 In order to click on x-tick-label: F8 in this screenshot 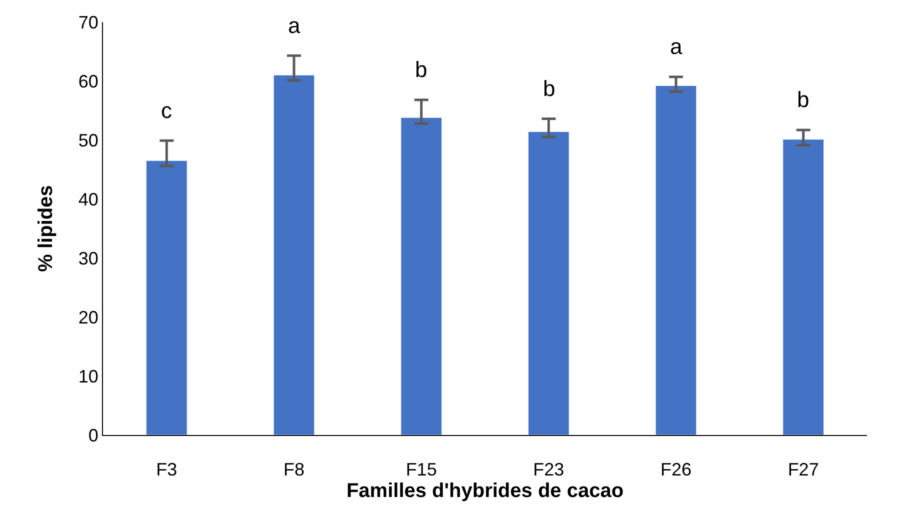, I will do `click(294, 470)`.